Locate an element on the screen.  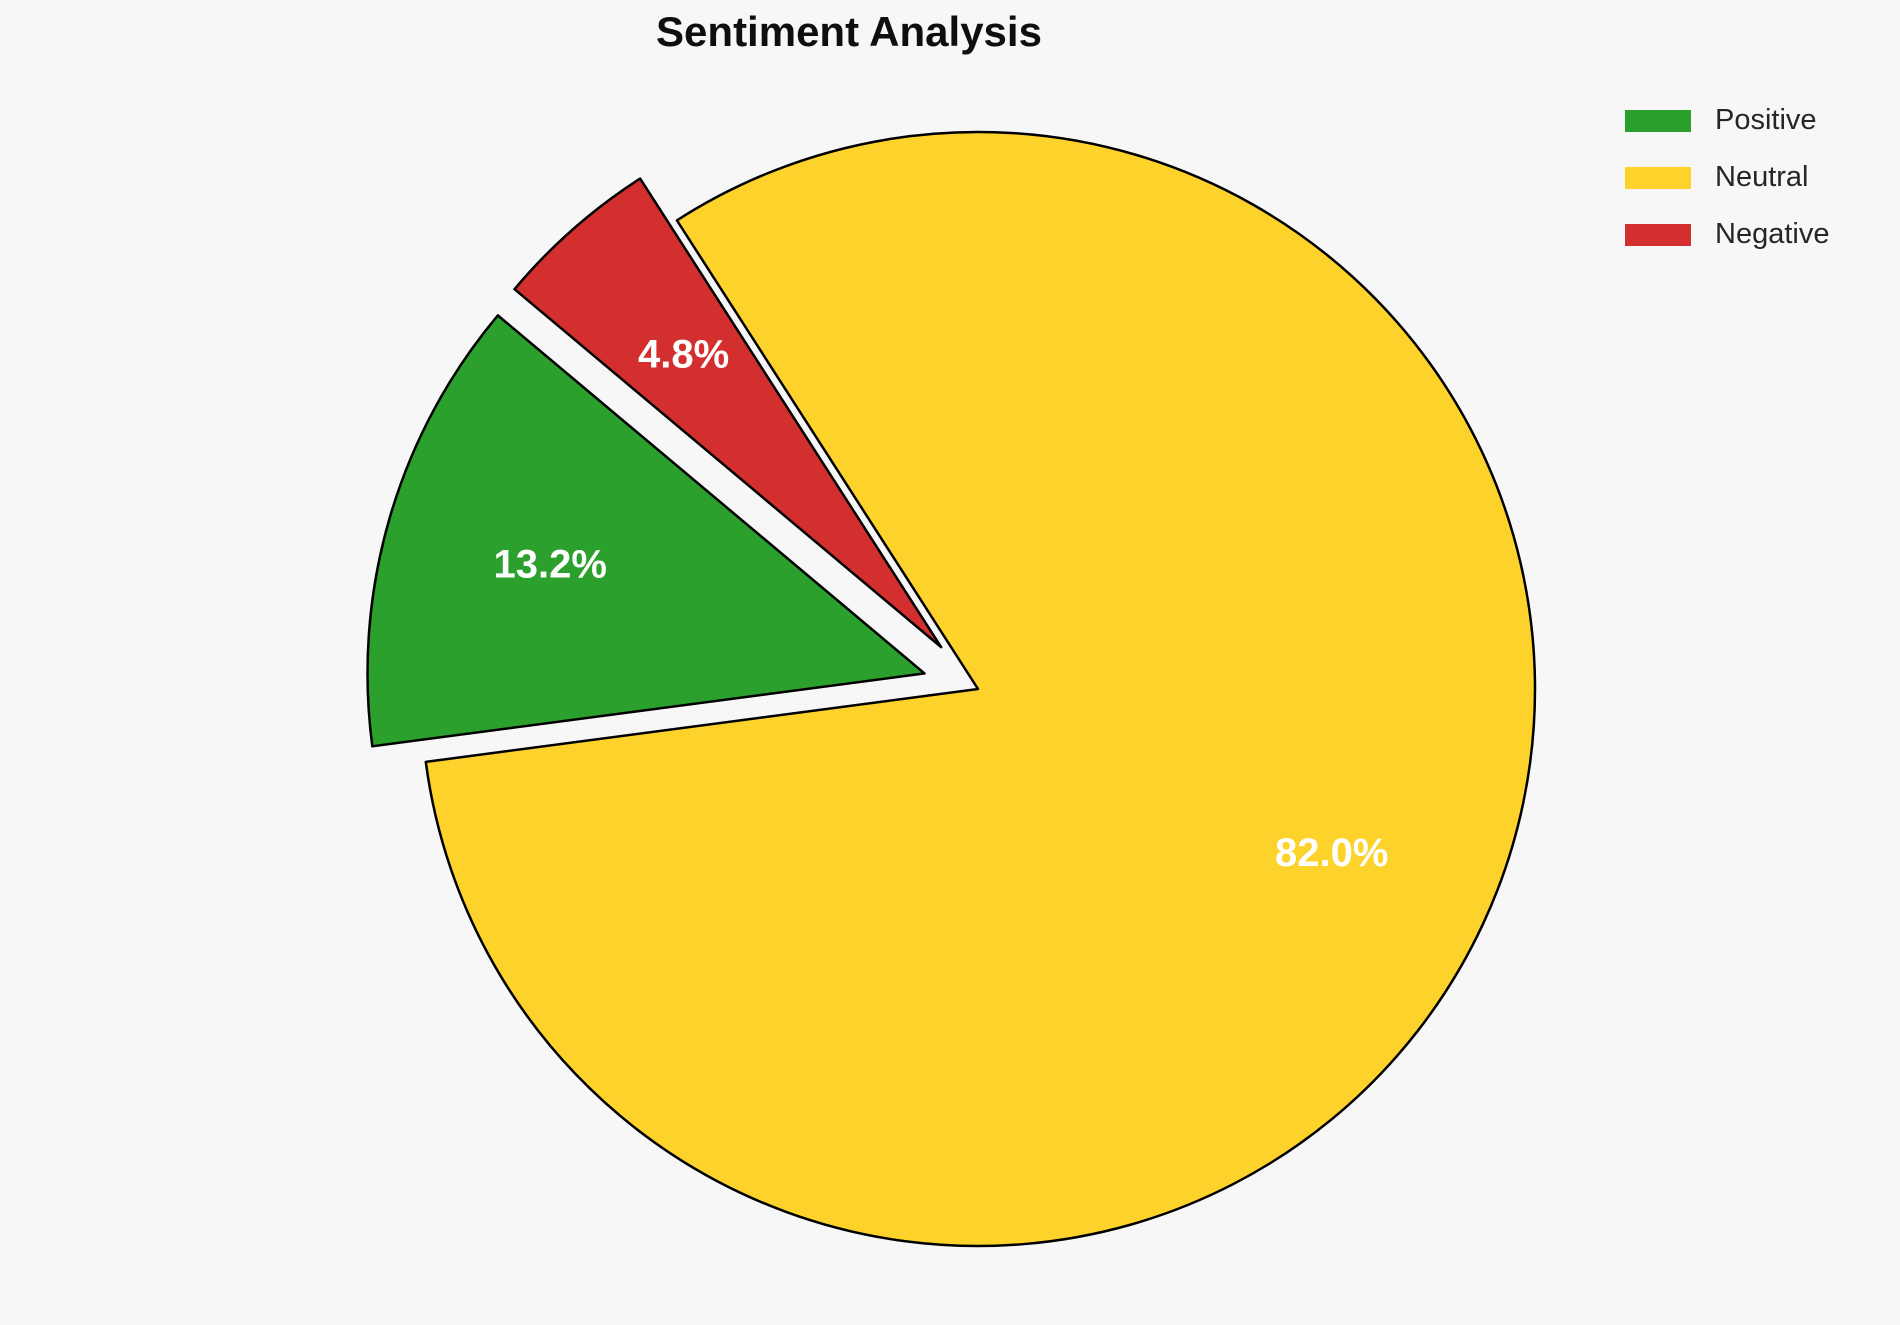
pie-slice-negative is located at coordinates (728, 413).